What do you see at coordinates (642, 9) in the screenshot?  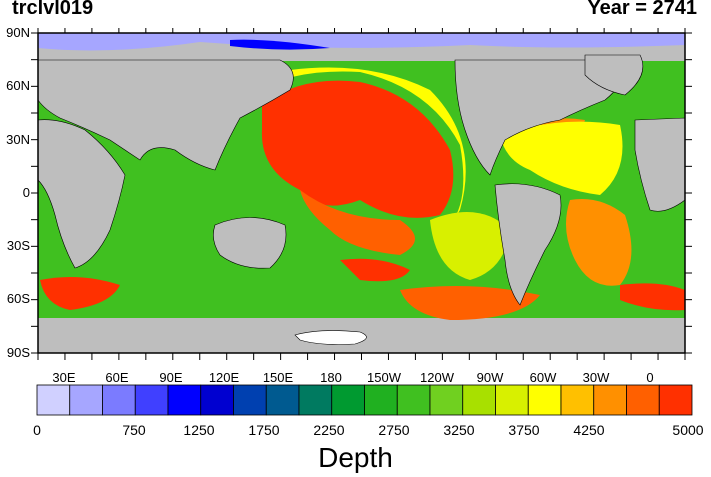 I see `plot-title-right: Year = 2741` at bounding box center [642, 9].